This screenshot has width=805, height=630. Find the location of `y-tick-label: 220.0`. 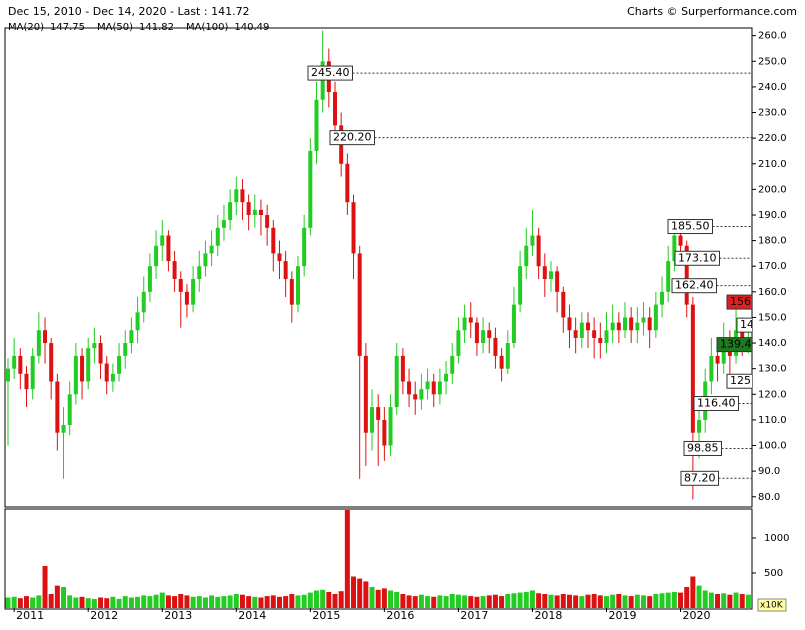

y-tick-label: 220.0 is located at coordinates (772, 138).